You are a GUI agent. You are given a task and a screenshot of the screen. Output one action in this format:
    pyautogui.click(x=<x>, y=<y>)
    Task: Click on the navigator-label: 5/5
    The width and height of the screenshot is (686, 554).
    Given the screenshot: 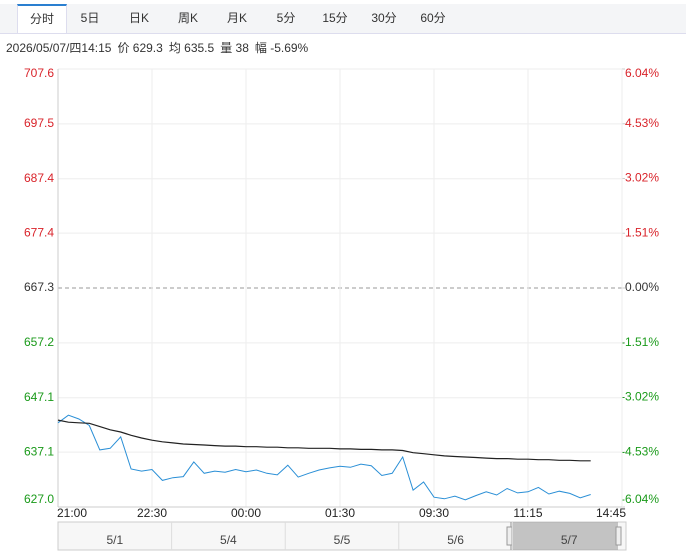 What is the action you would take?
    pyautogui.click(x=342, y=540)
    